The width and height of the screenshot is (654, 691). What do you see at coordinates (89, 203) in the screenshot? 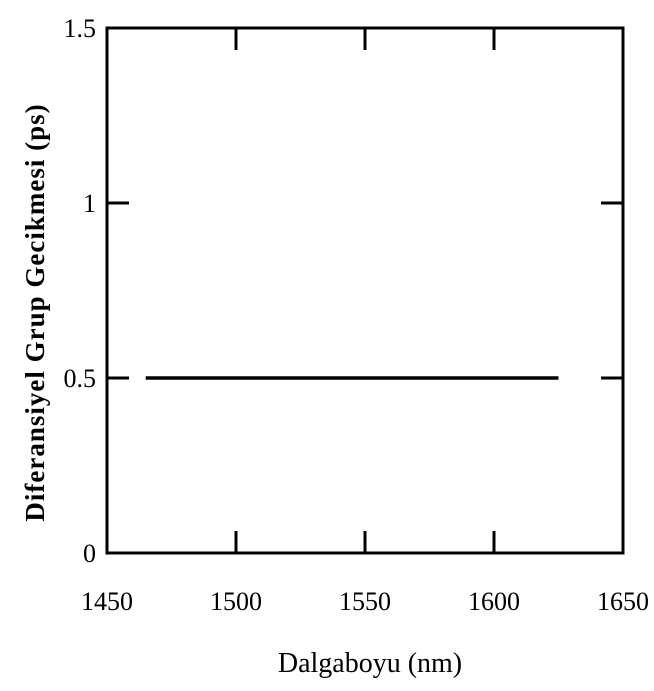
I see `y-tick-label: 1` at bounding box center [89, 203].